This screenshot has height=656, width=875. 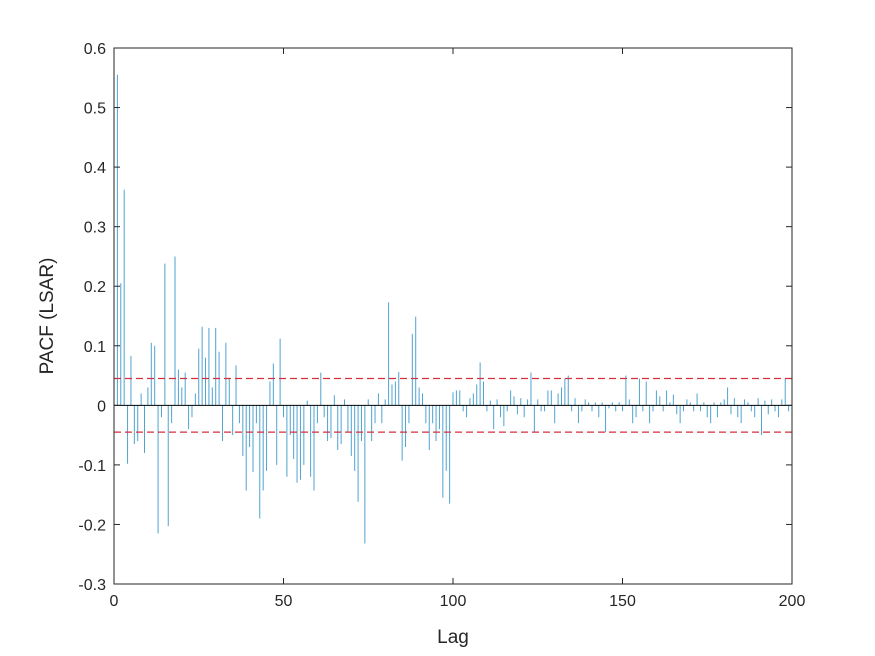 What do you see at coordinates (95, 109) in the screenshot?
I see `y-tick-label: 0.5` at bounding box center [95, 109].